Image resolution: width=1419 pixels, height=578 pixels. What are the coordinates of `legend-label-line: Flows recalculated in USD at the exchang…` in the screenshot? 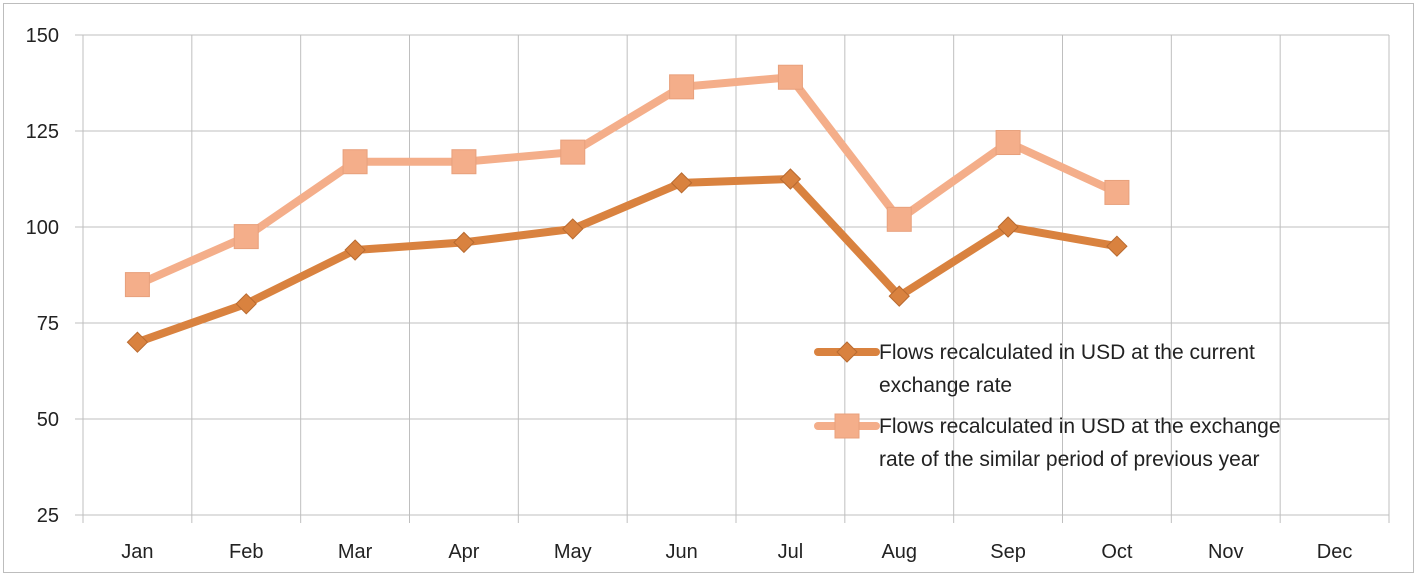 It's located at (1080, 426).